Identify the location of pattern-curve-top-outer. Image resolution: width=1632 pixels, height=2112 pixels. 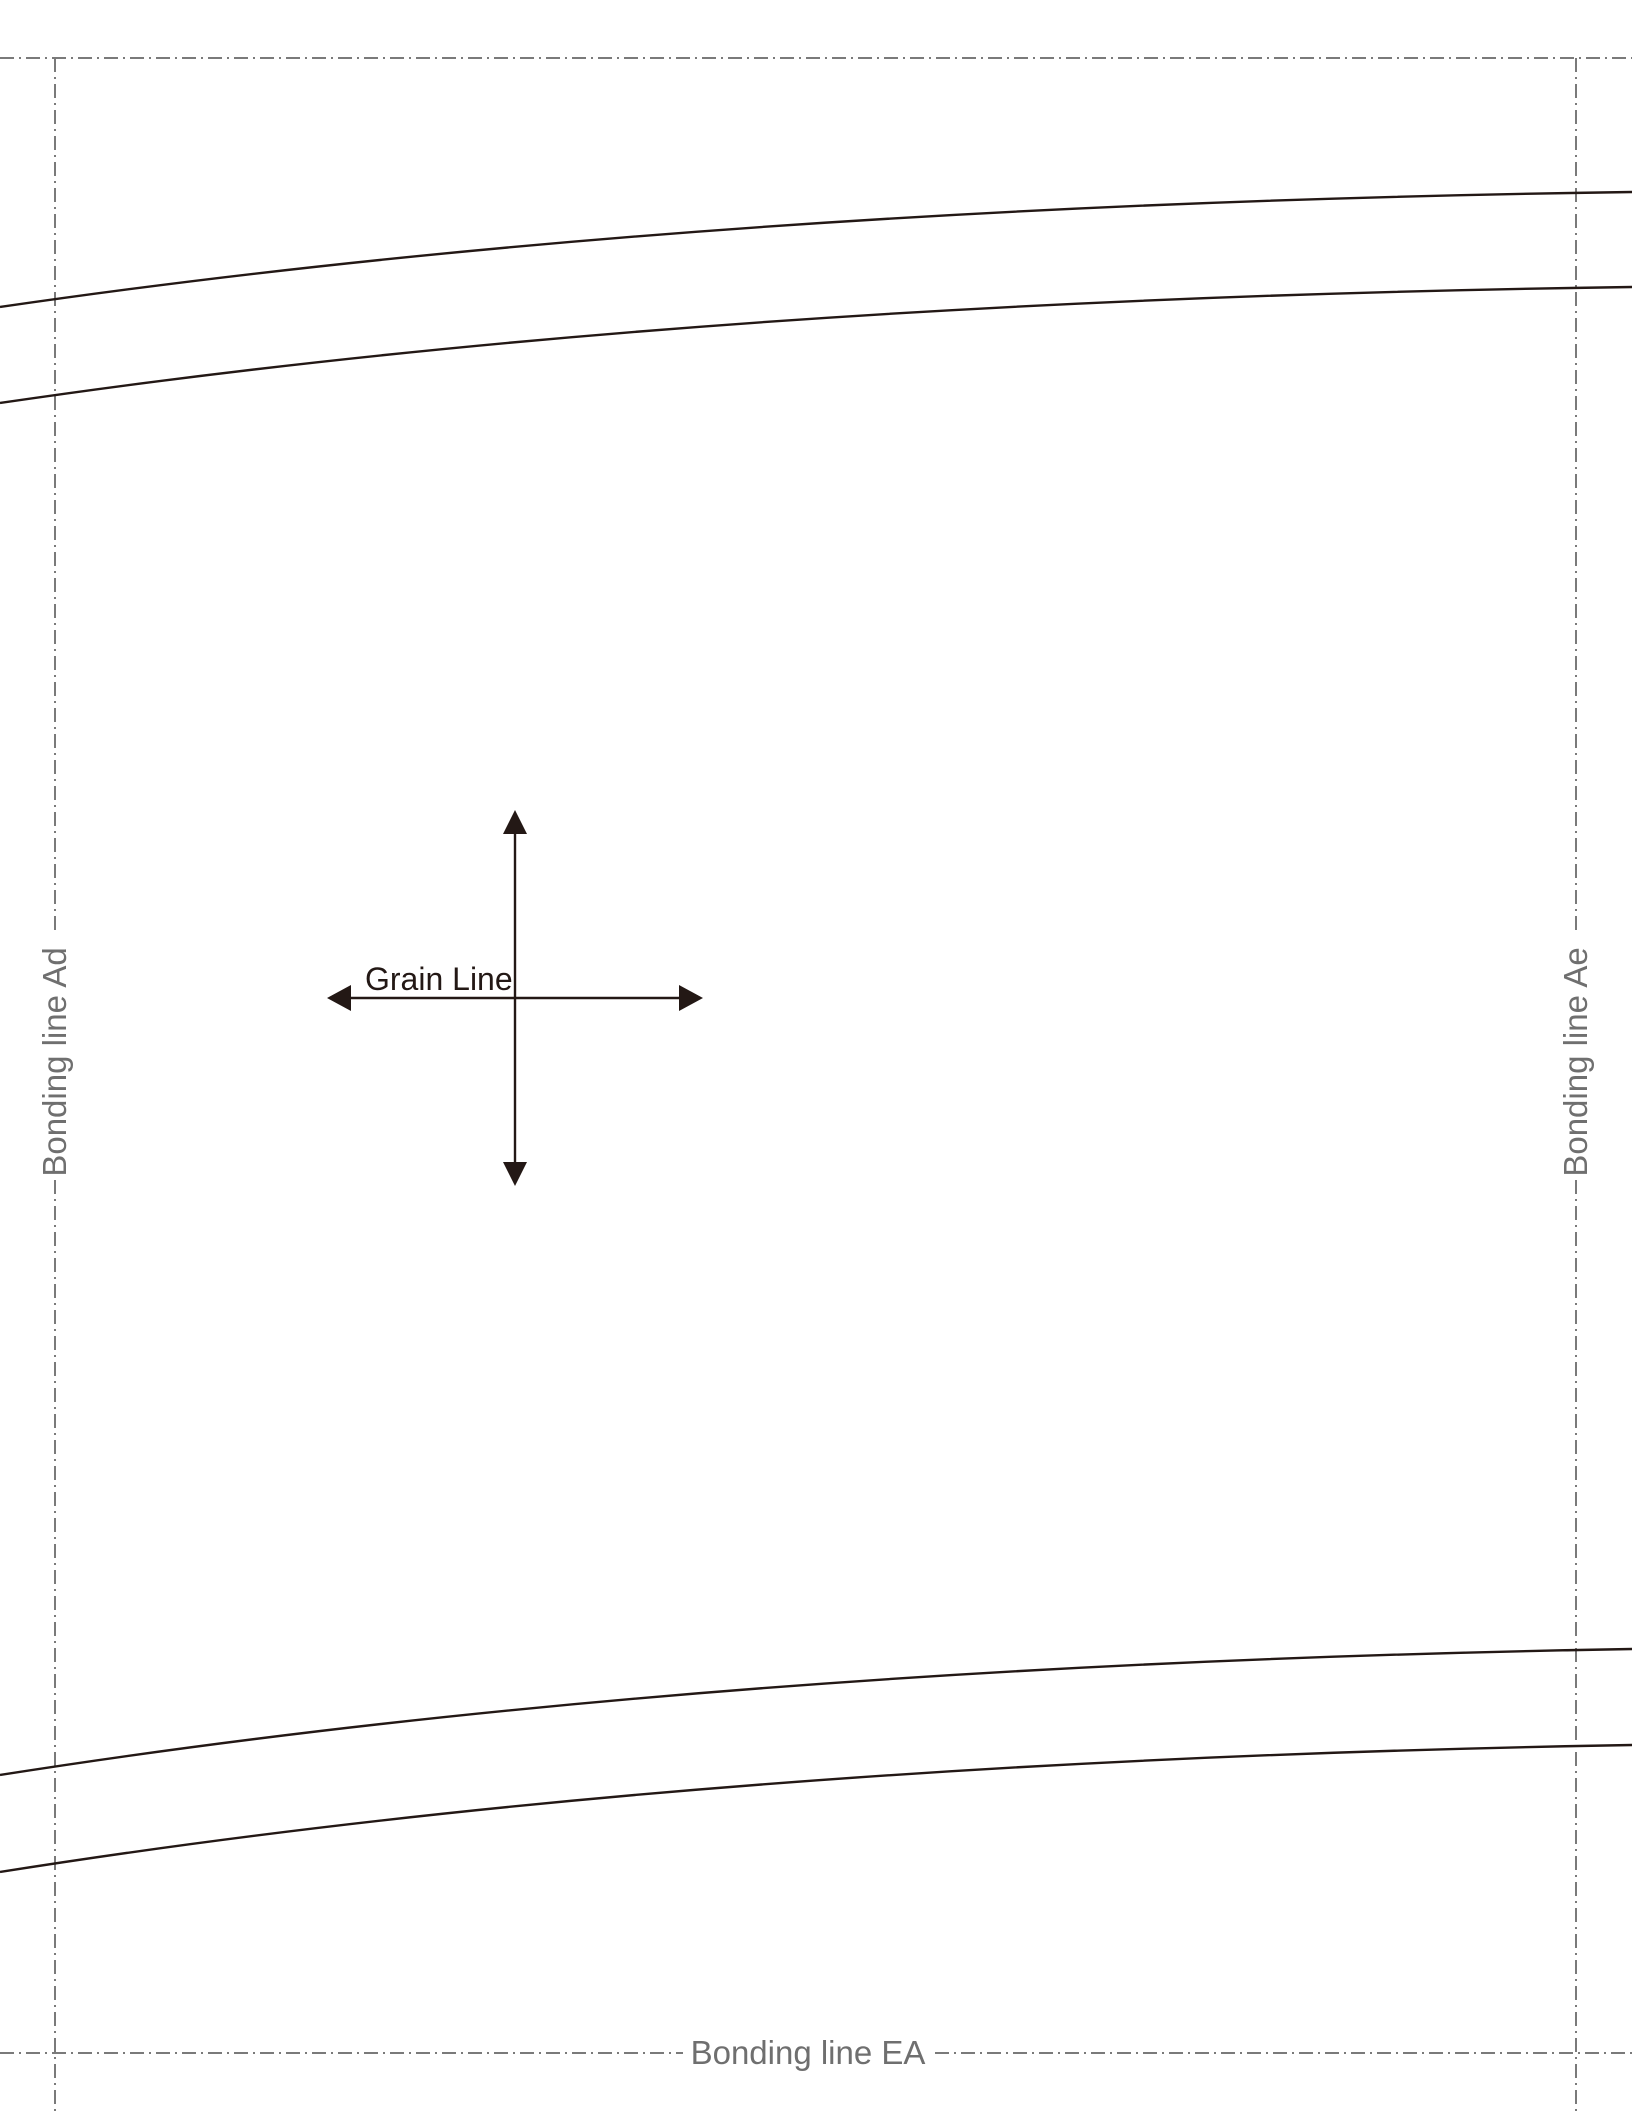
(816, 249).